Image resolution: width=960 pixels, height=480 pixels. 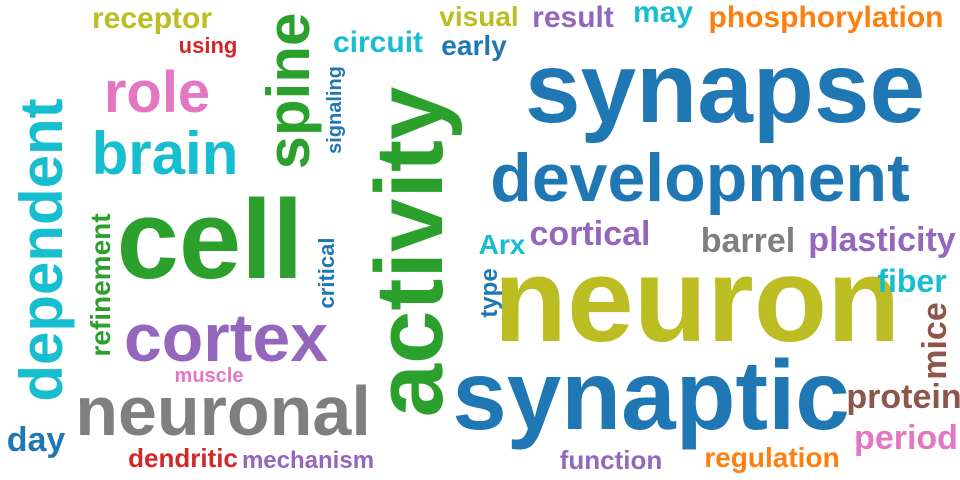 I want to click on word-synaptic: synaptic, so click(x=651, y=395).